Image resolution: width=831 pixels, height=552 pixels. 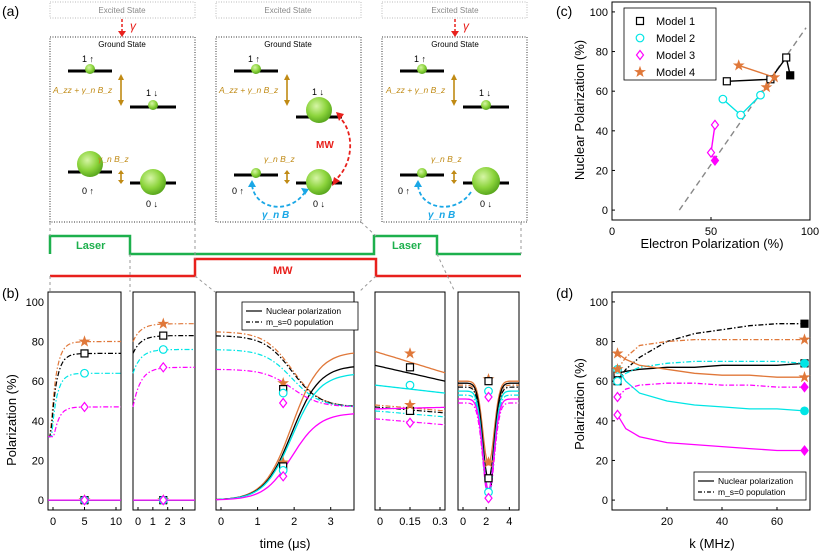 What do you see at coordinates (284, 245) in the screenshot?
I see `laser-pulse-trace` at bounding box center [284, 245].